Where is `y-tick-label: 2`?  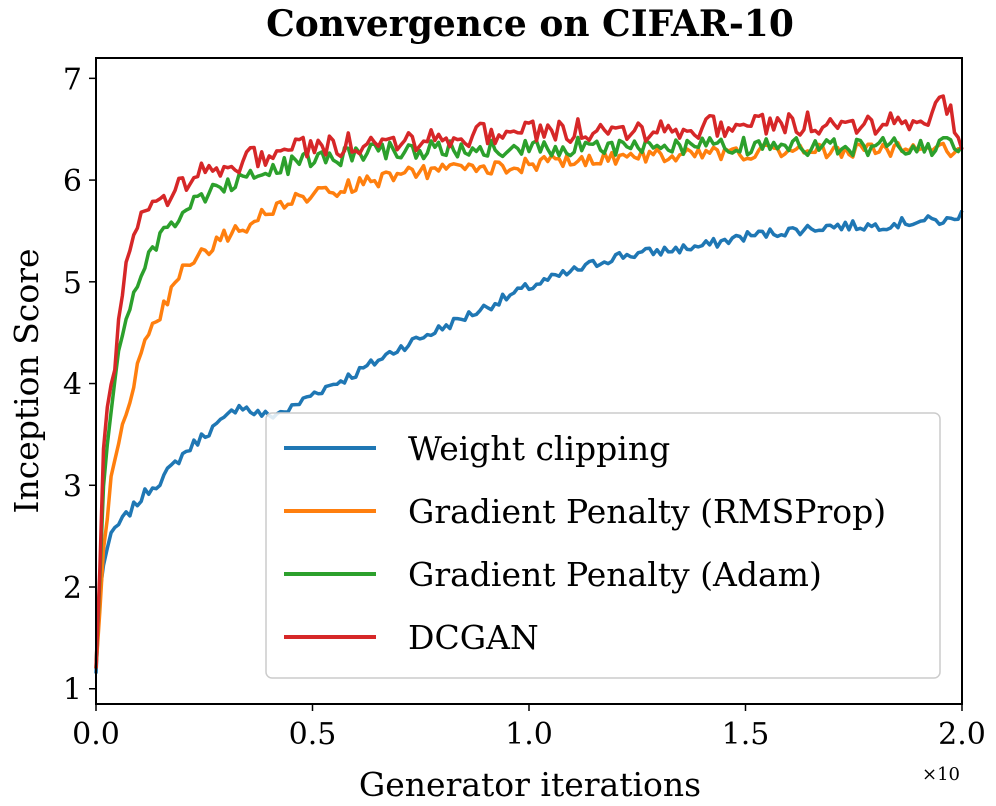 y-tick-label: 2 is located at coordinates (72, 588).